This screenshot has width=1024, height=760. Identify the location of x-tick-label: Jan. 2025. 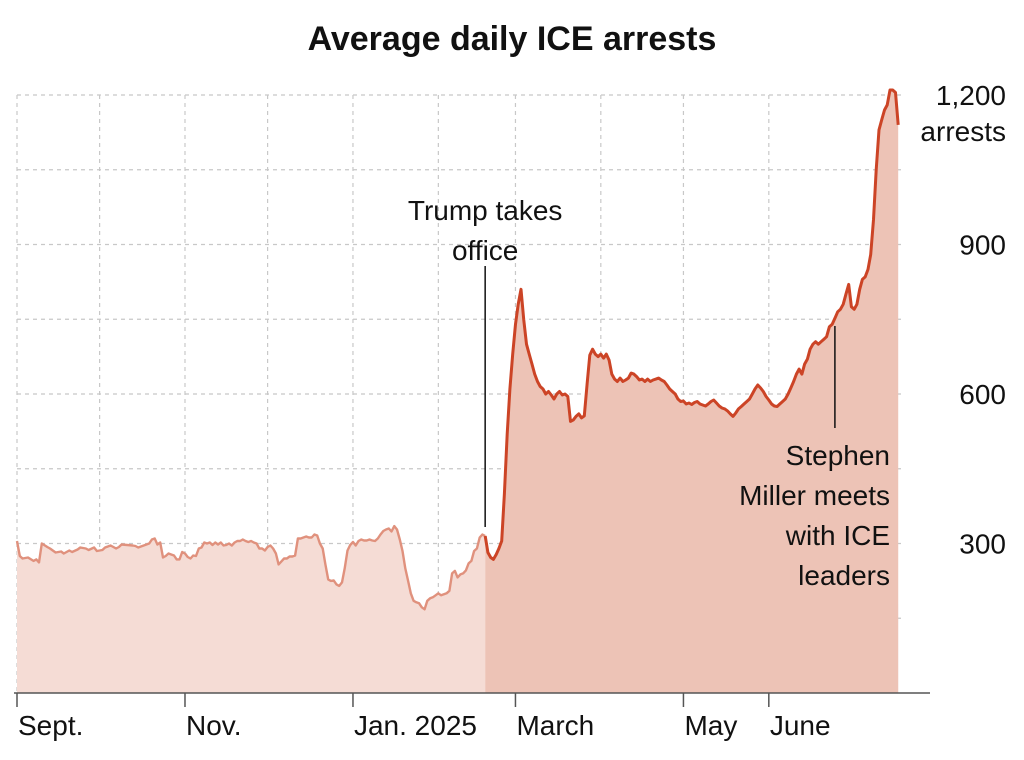
(415, 725).